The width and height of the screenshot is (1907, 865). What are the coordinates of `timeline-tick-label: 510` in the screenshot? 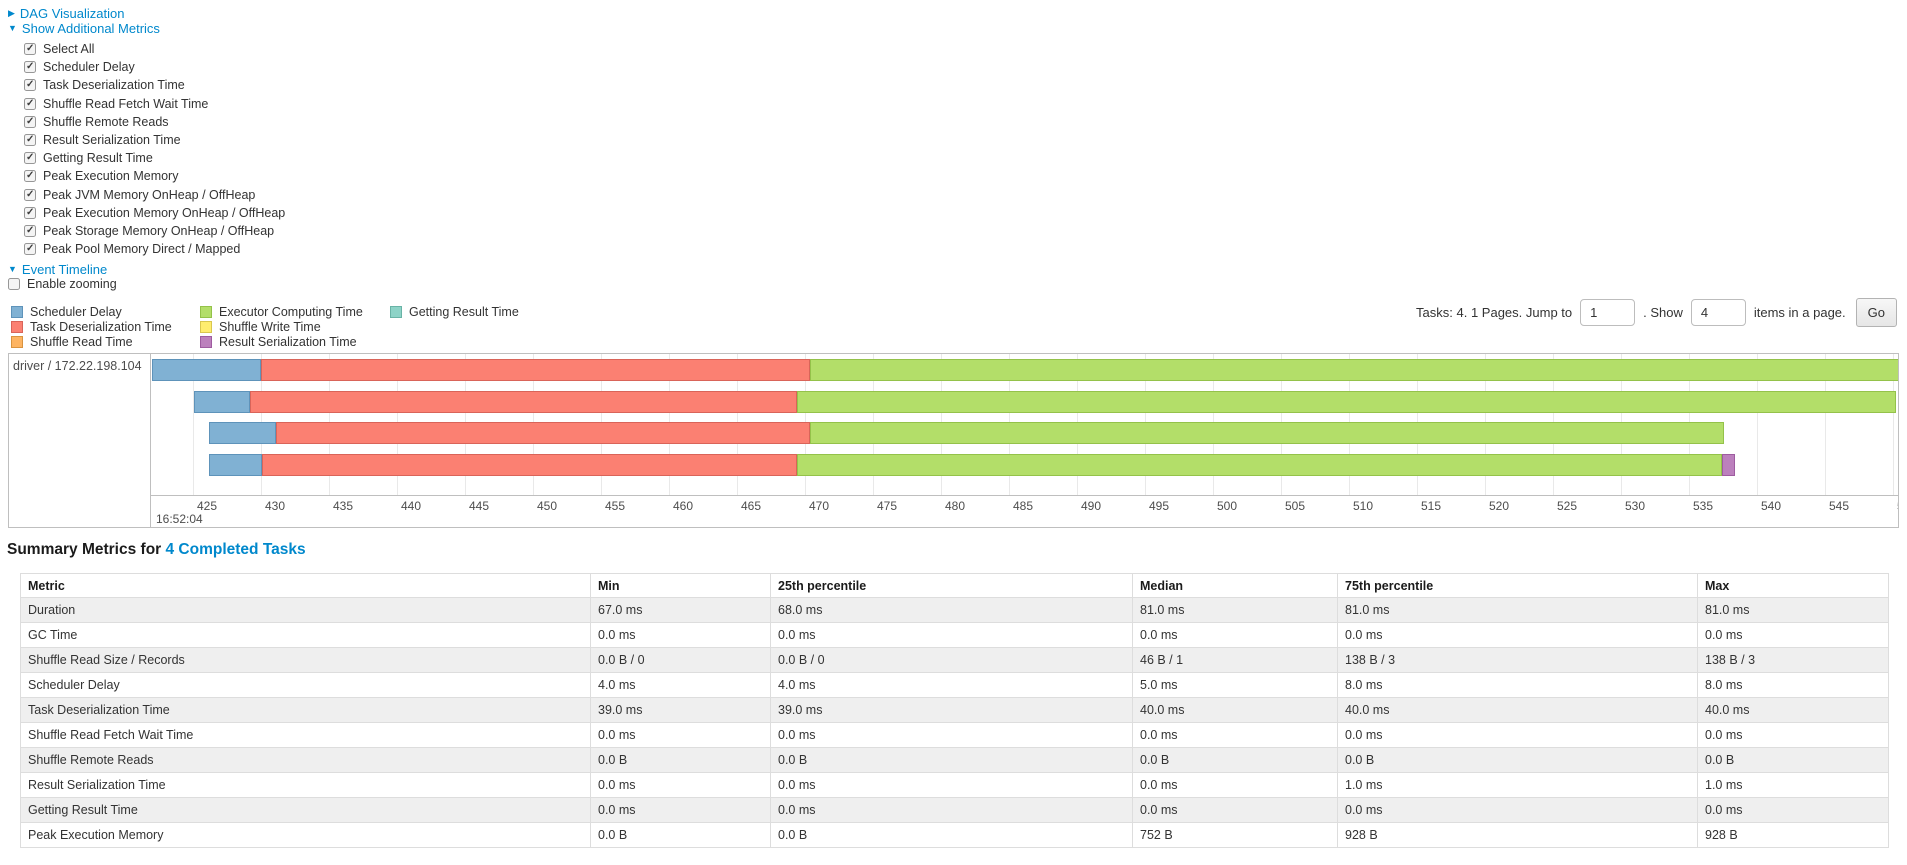 It's located at (1363, 506).